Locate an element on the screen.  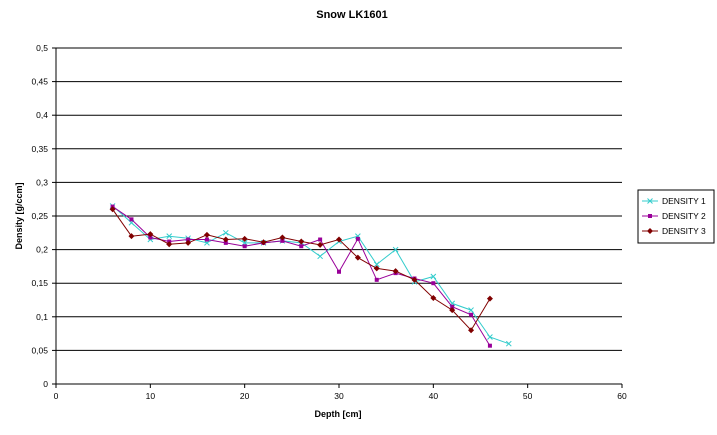
legend-label: DENSITY 2 is located at coordinates (684, 216).